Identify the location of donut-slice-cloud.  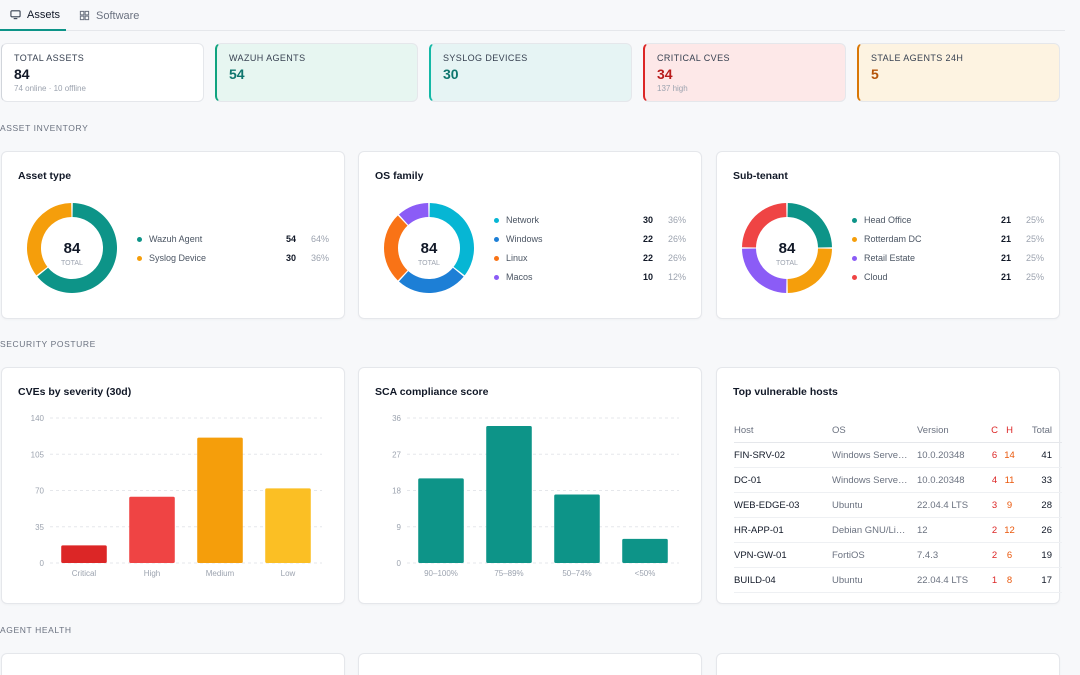
(764, 225).